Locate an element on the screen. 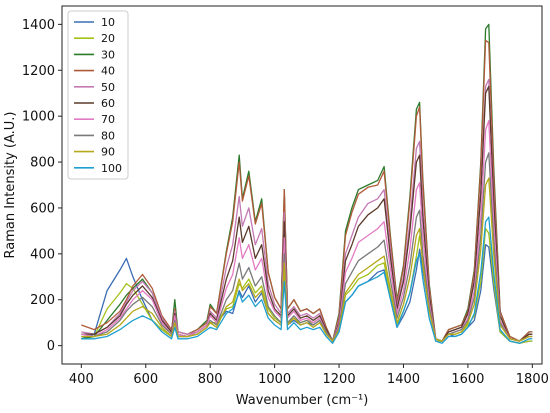  legend-label-70: 70 is located at coordinates (108, 119).